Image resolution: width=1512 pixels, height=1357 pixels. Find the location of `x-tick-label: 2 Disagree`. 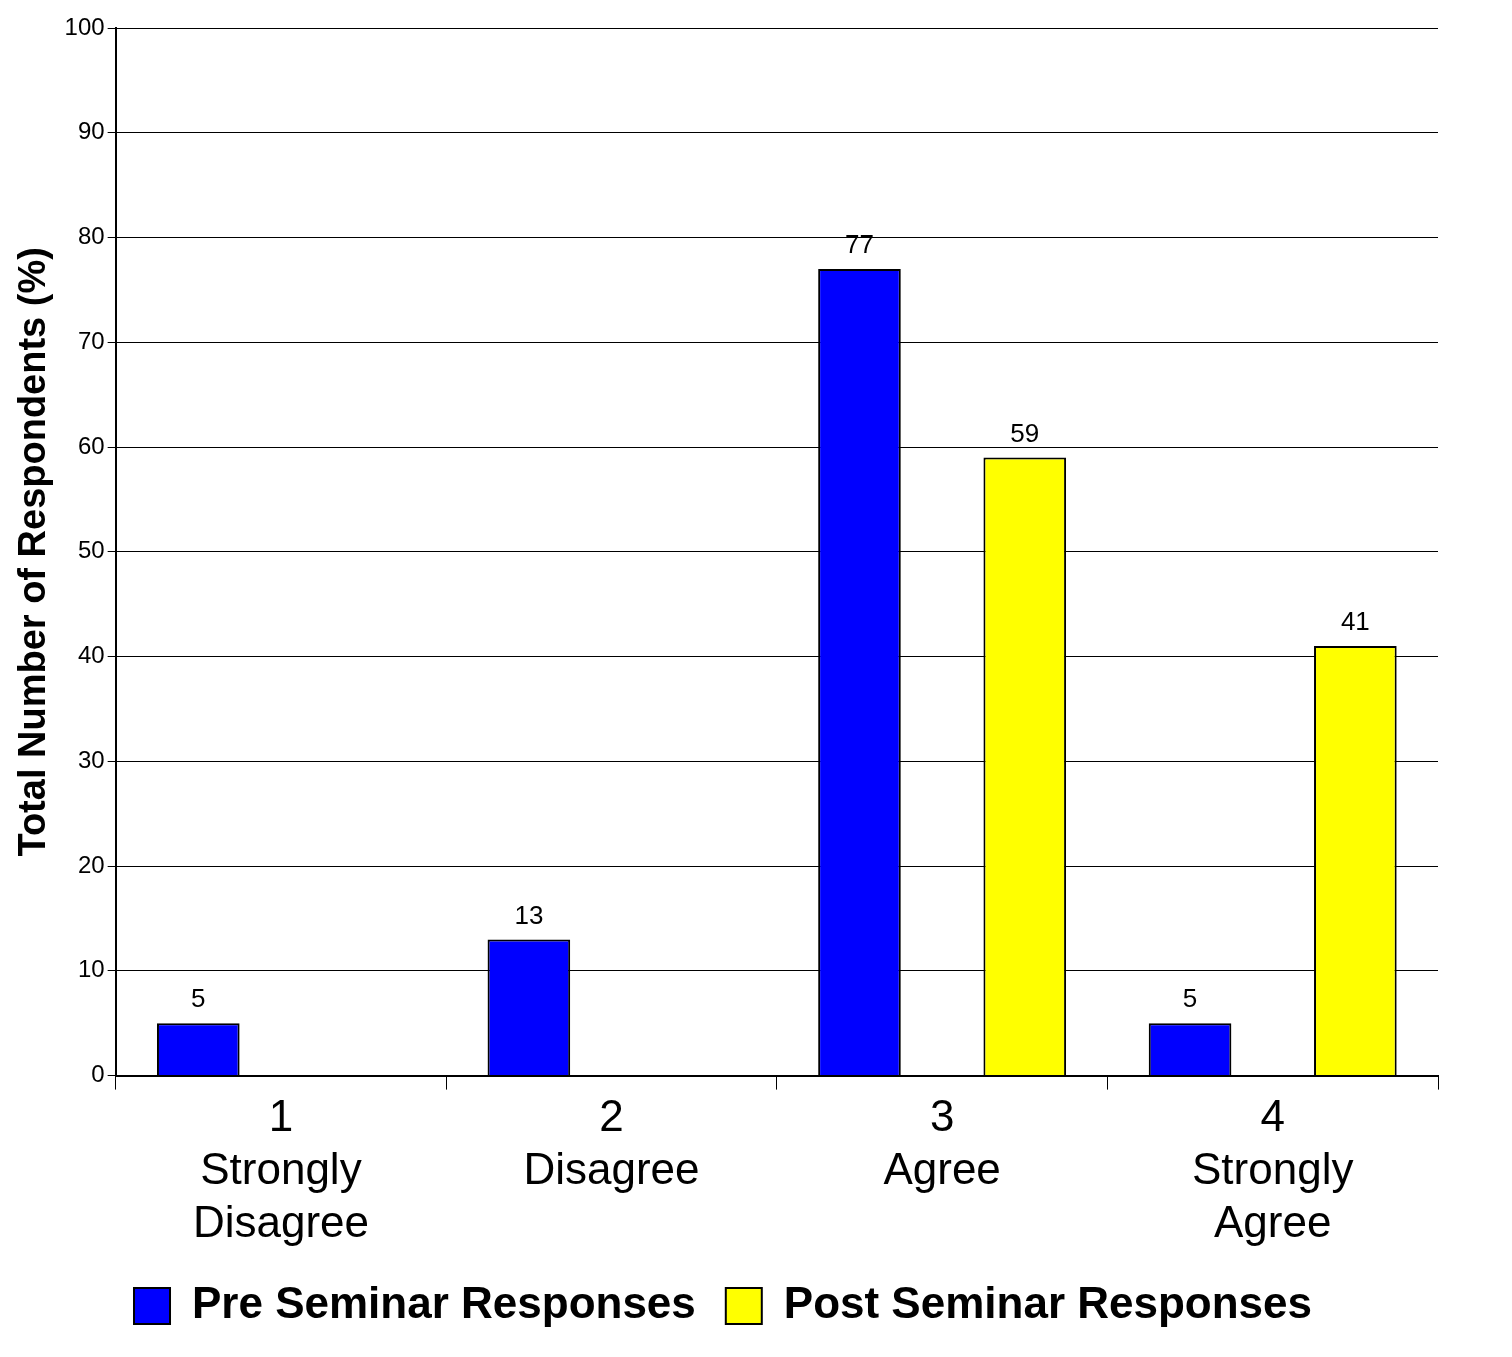

x-tick-label: 2 Disagree is located at coordinates (611, 1142).